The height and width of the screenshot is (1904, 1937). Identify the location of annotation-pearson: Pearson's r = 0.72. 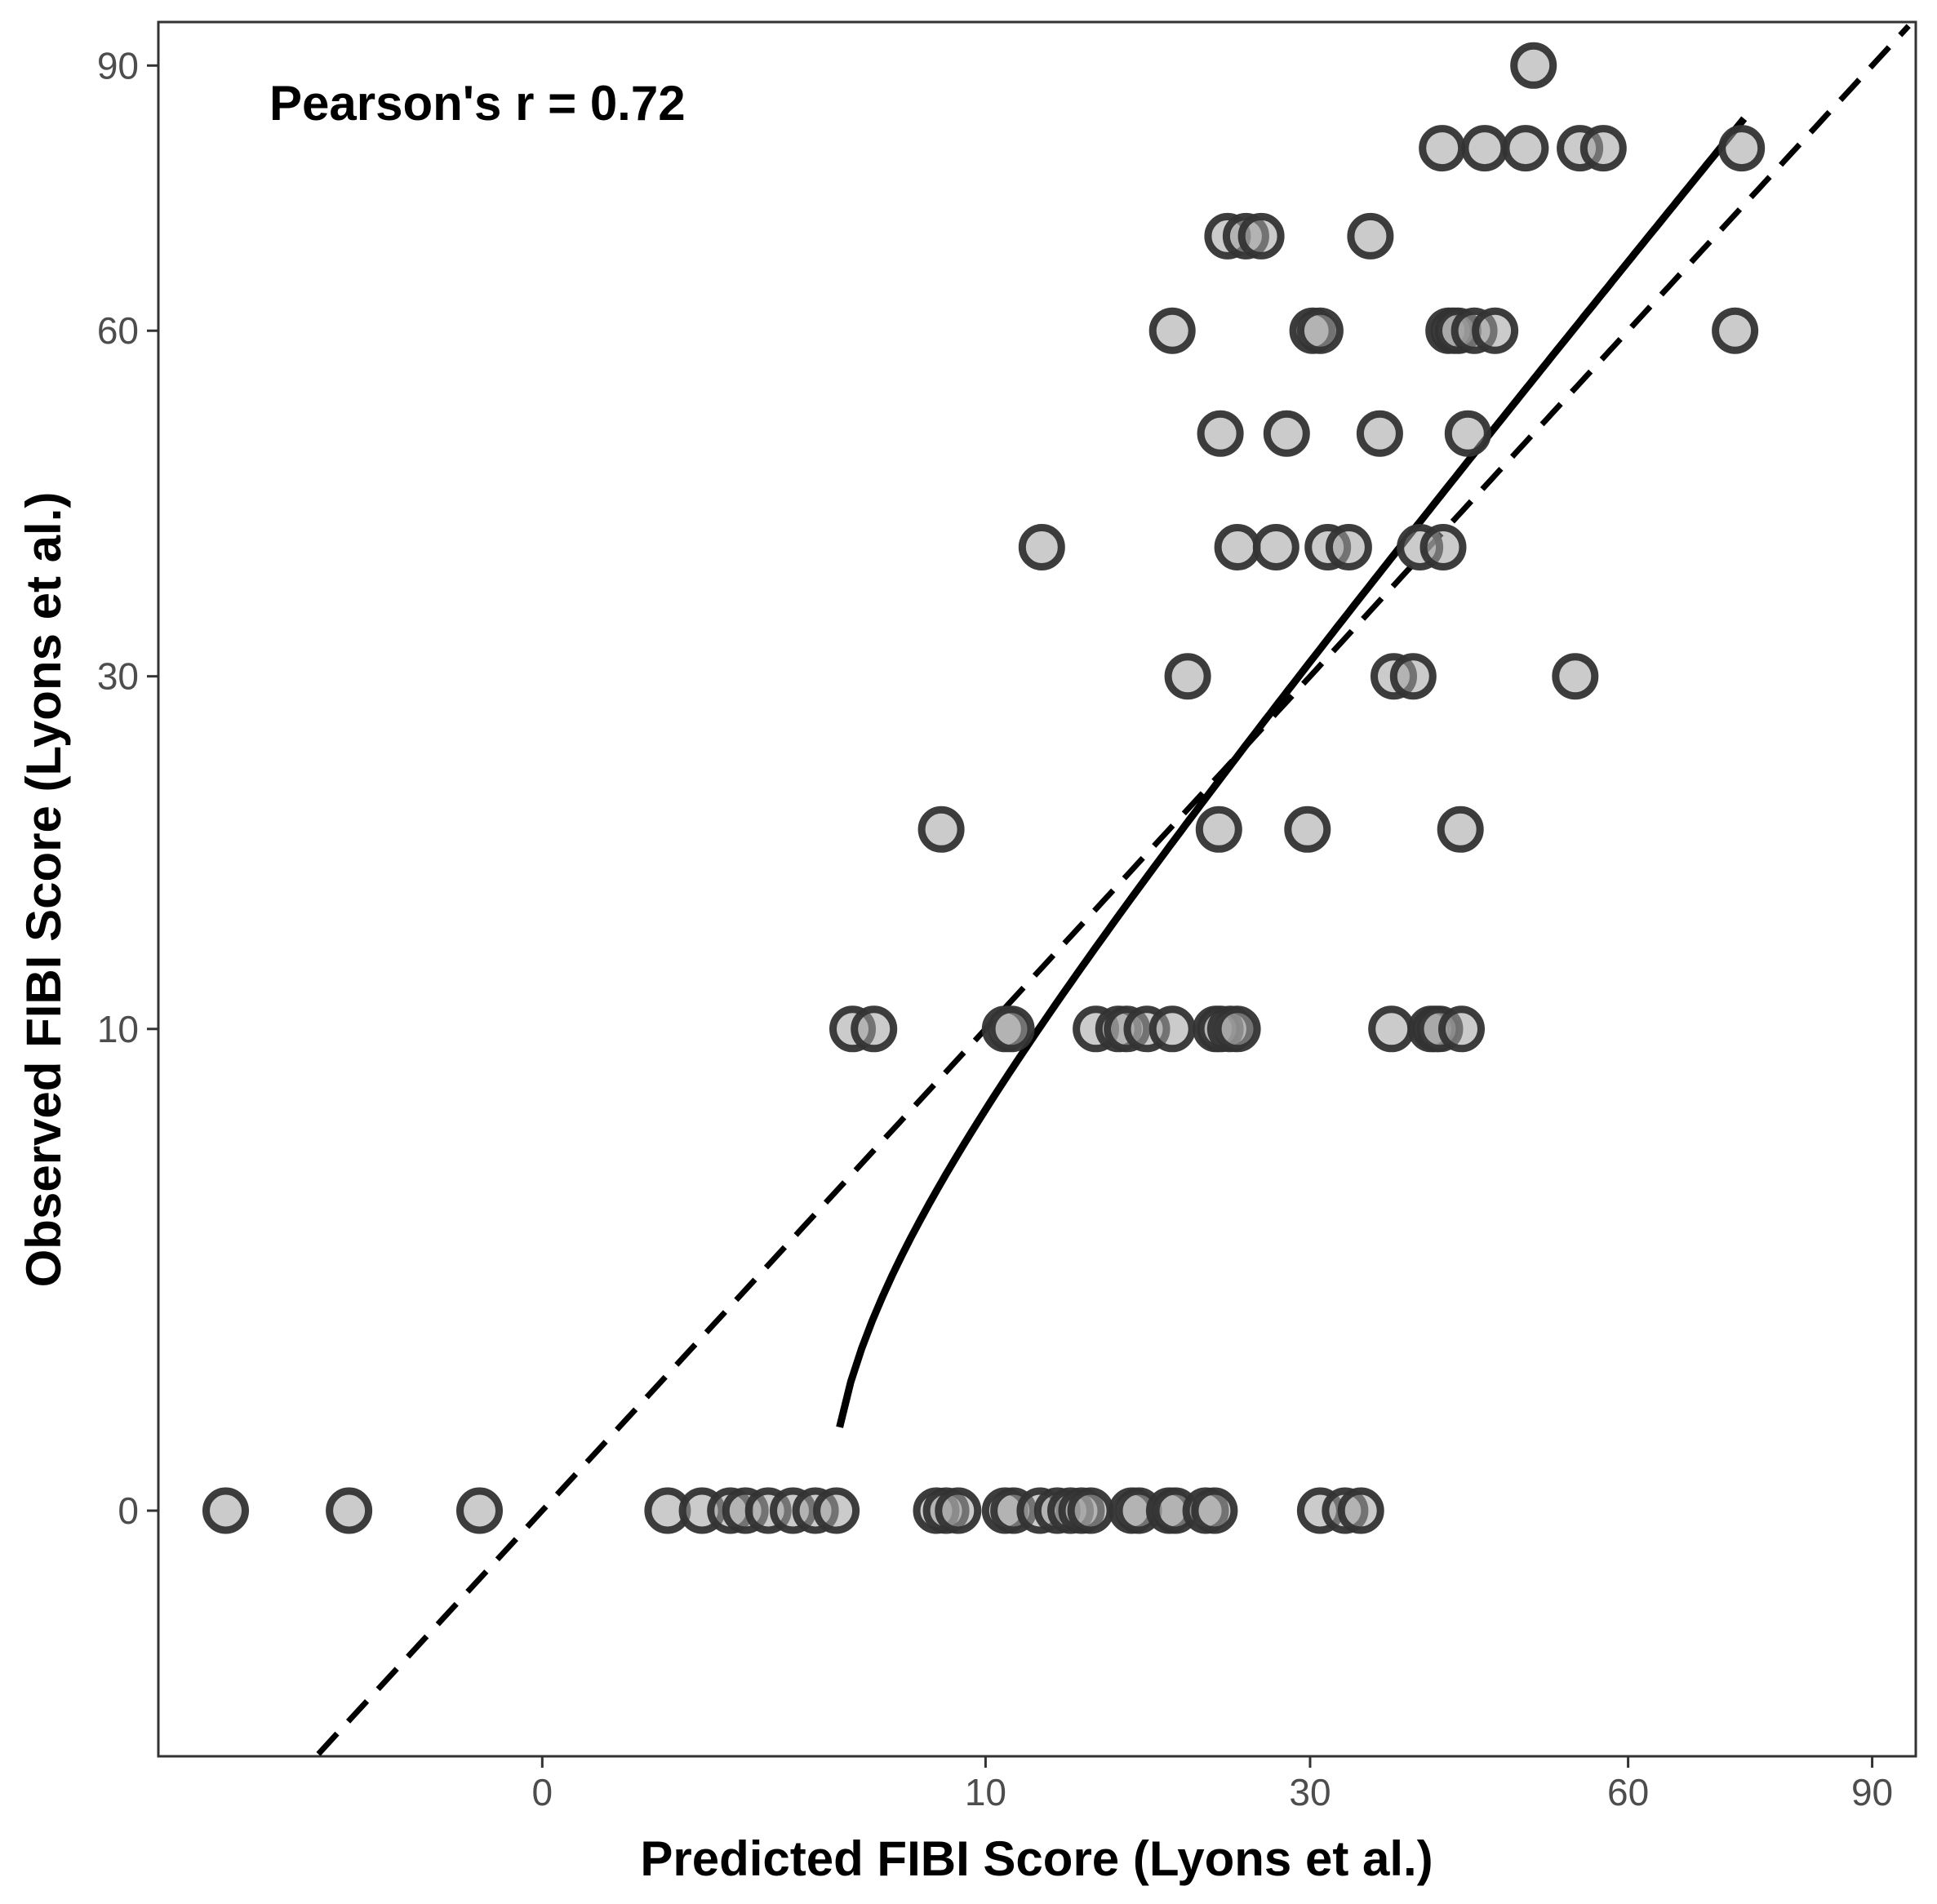
(477, 104).